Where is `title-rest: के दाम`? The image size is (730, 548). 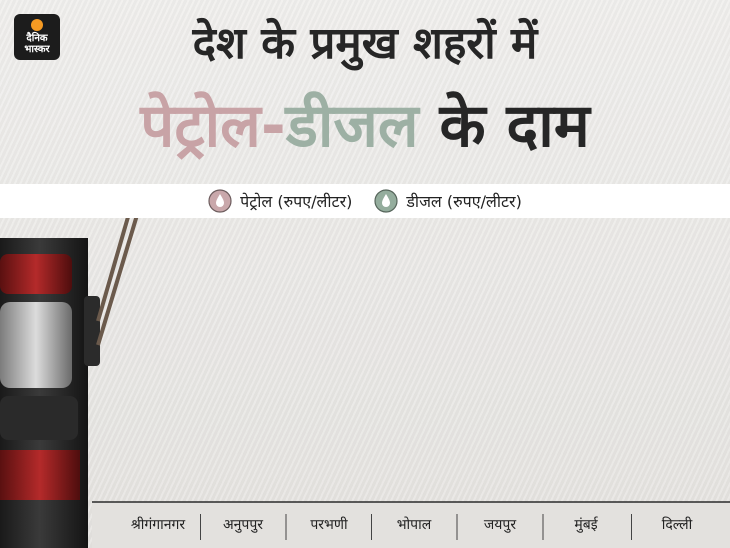 title-rest: के दाम is located at coordinates (504, 126).